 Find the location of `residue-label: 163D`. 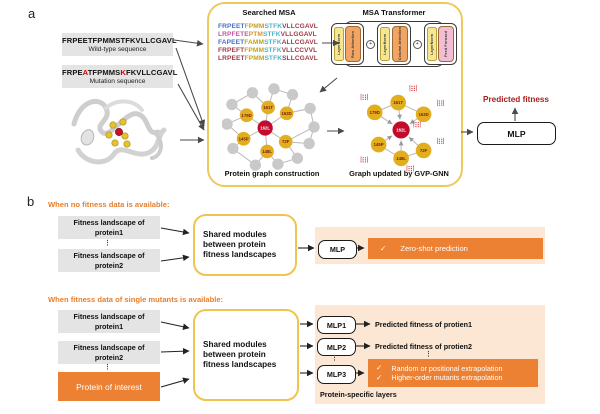

residue-label: 163D is located at coordinates (423, 114).